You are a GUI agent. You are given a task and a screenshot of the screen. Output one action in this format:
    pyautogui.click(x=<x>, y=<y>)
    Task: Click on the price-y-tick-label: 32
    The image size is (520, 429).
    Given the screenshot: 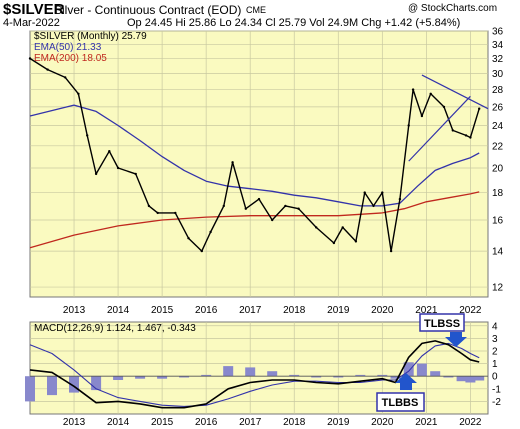 What is the action you would take?
    pyautogui.click(x=498, y=59)
    